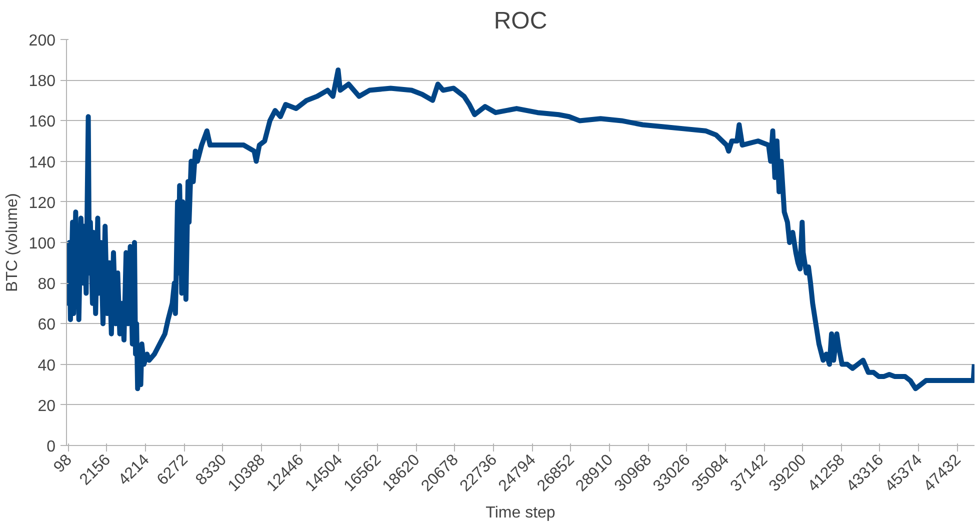 The height and width of the screenshot is (524, 976). Describe the element at coordinates (42, 81) in the screenshot. I see `y-tick-label: 180` at that location.